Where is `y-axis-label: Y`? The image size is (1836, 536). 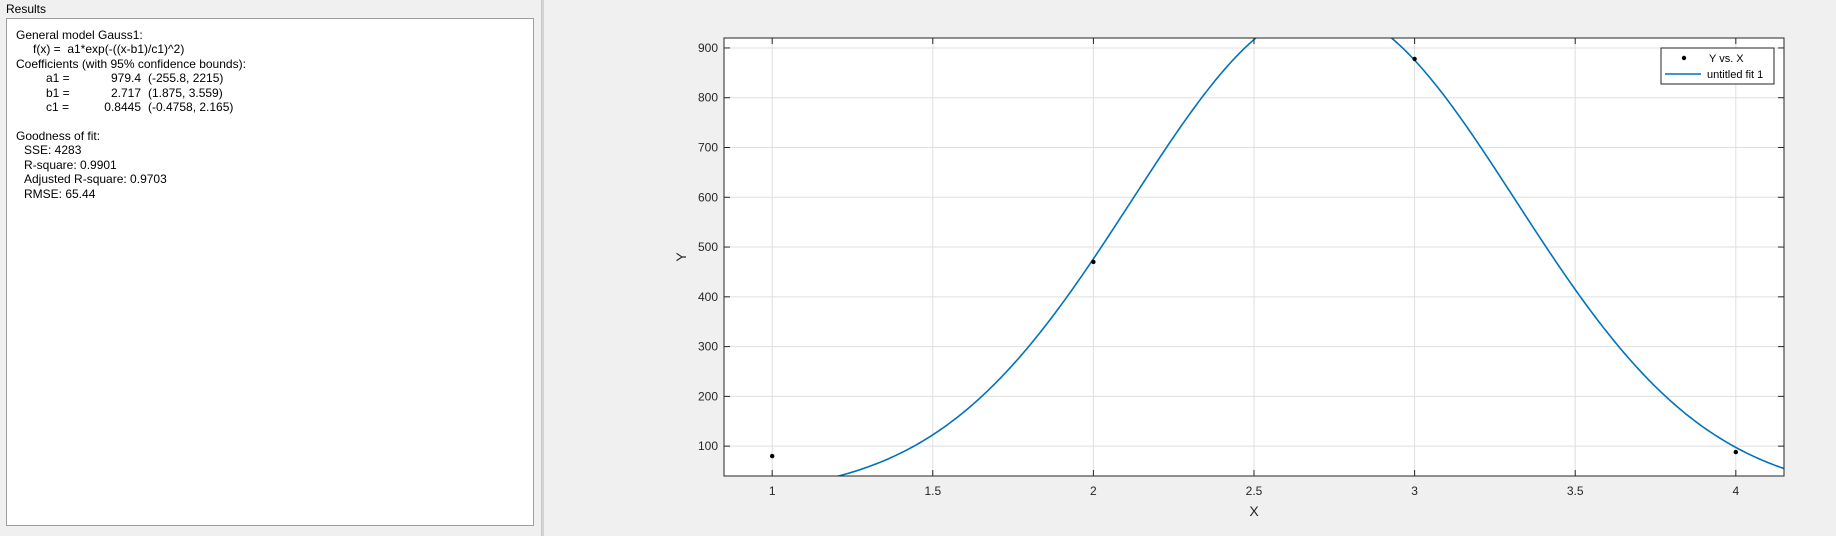 y-axis-label: Y is located at coordinates (681, 257).